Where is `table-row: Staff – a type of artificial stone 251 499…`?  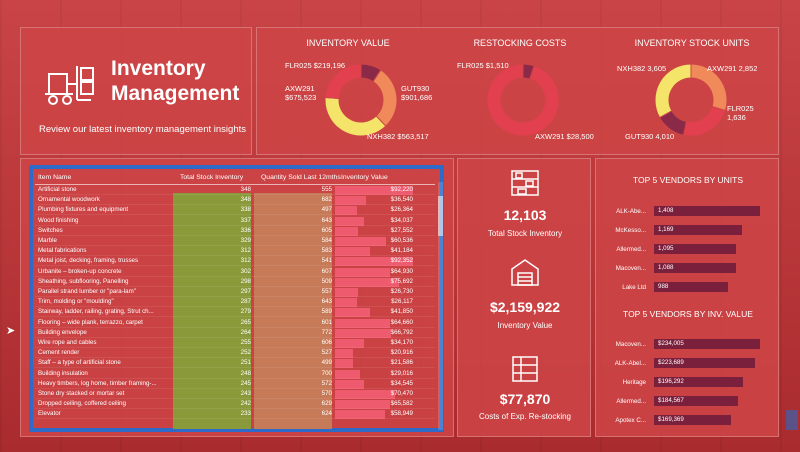
table-row: Staff – a type of artificial stone 251 499… is located at coordinates (235, 363).